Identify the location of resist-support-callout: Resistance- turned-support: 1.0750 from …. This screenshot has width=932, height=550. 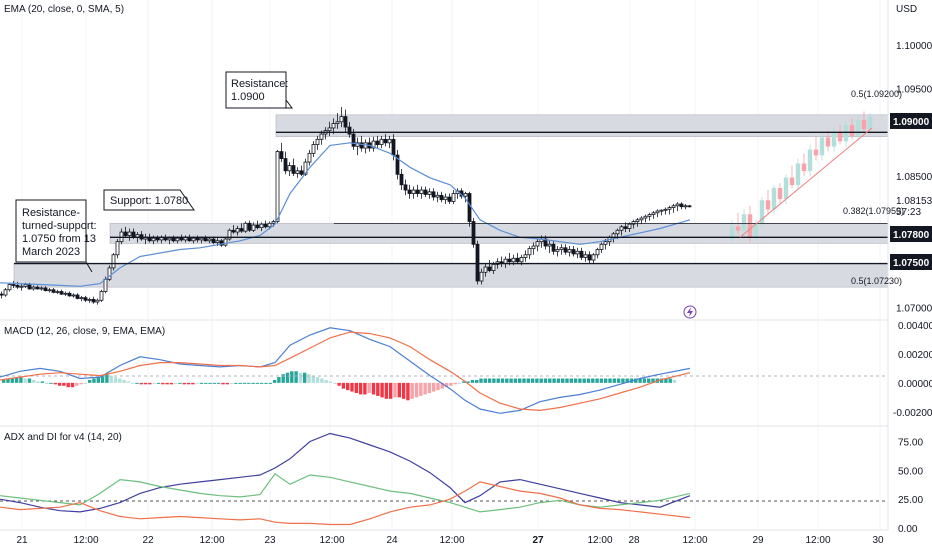
(56, 236).